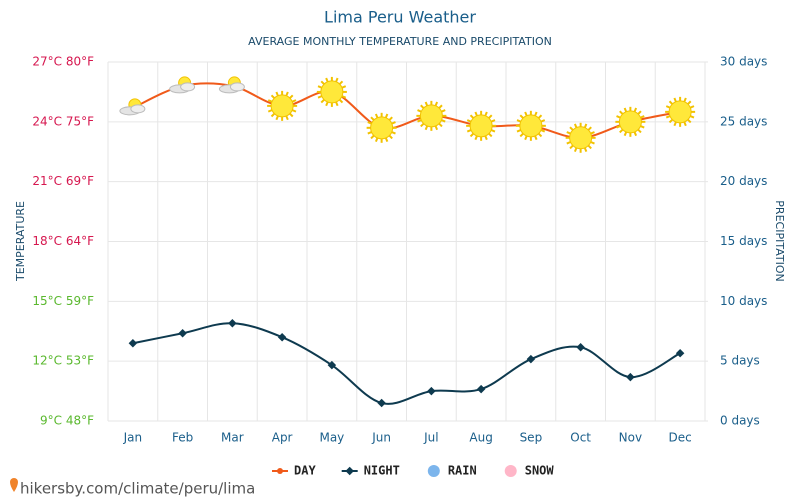 The width and height of the screenshot is (800, 500). Describe the element at coordinates (63, 241) in the screenshot. I see `y-tick-label: 18°C 64°F` at that location.